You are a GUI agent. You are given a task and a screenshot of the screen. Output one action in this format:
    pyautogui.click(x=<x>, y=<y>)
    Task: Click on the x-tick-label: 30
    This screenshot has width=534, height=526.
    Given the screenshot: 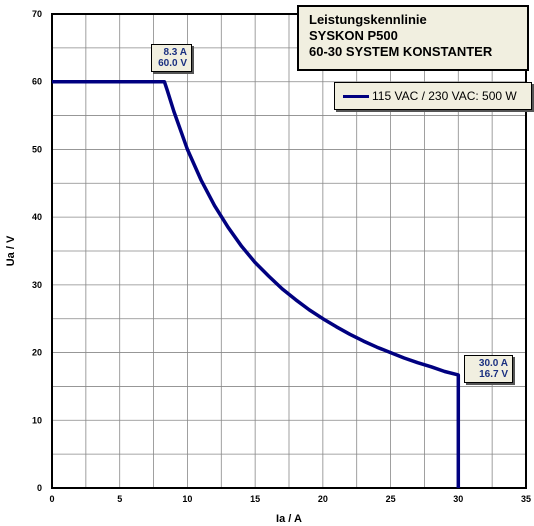 What is the action you would take?
    pyautogui.click(x=458, y=499)
    